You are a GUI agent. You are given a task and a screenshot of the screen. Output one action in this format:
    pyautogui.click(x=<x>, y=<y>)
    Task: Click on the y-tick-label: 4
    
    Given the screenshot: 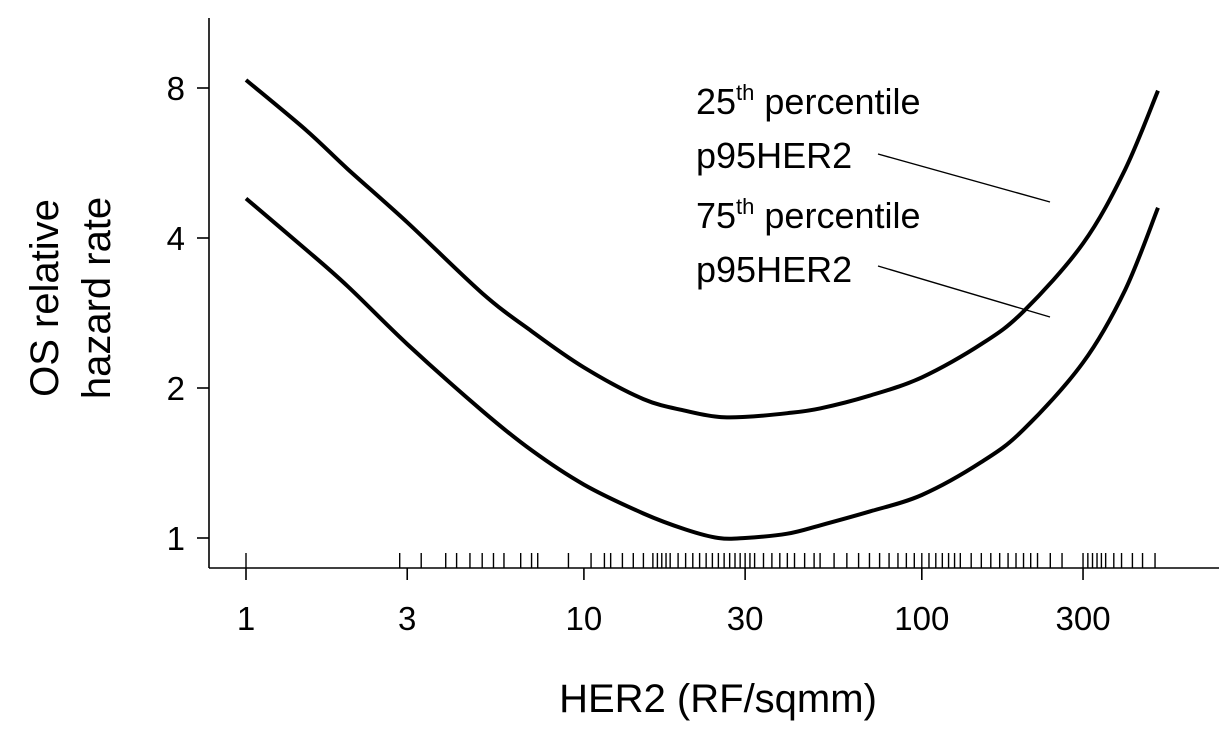 What is the action you would take?
    pyautogui.click(x=176, y=238)
    